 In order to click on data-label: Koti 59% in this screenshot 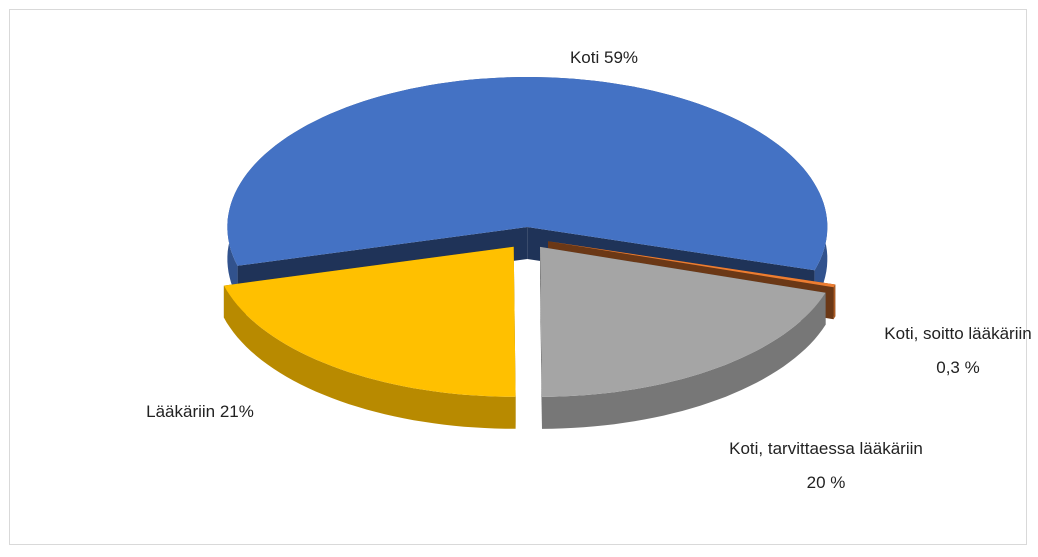, I will do `click(604, 57)`.